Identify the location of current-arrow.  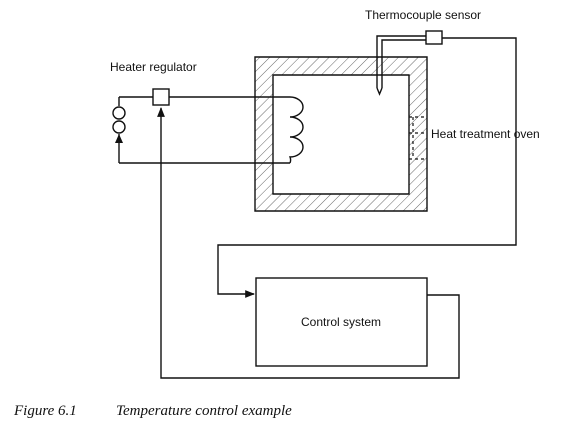
(119, 138).